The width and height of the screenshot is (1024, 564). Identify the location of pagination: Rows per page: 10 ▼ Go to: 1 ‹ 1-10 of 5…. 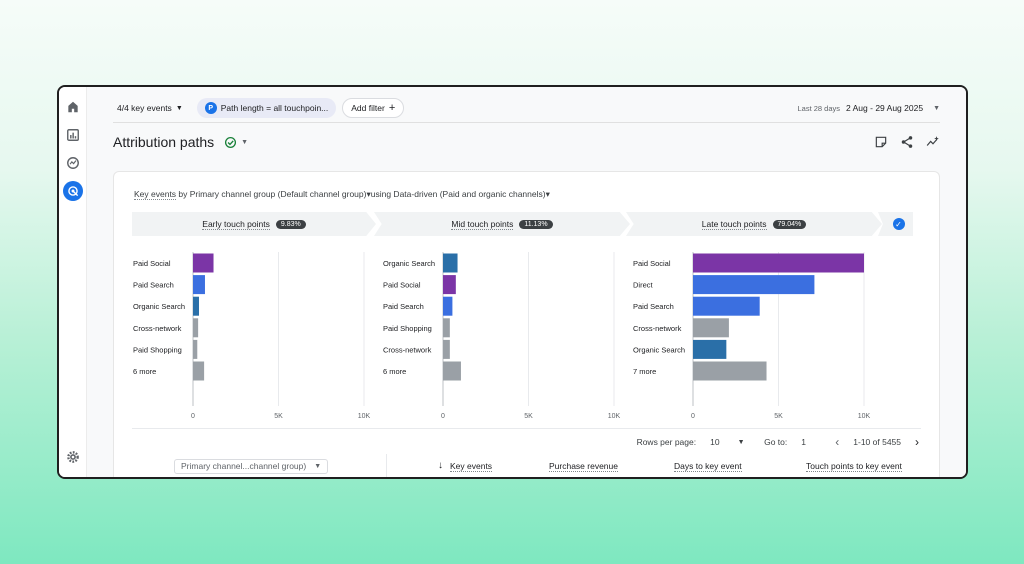
(778, 442).